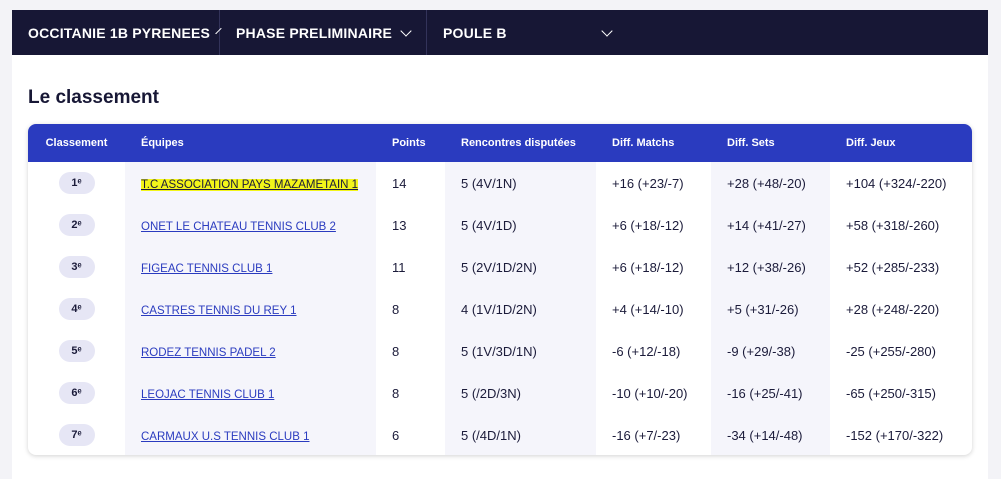 The image size is (1001, 479). Describe the element at coordinates (475, 32) in the screenshot. I see `poule-dropdown-label: POULE B` at that location.